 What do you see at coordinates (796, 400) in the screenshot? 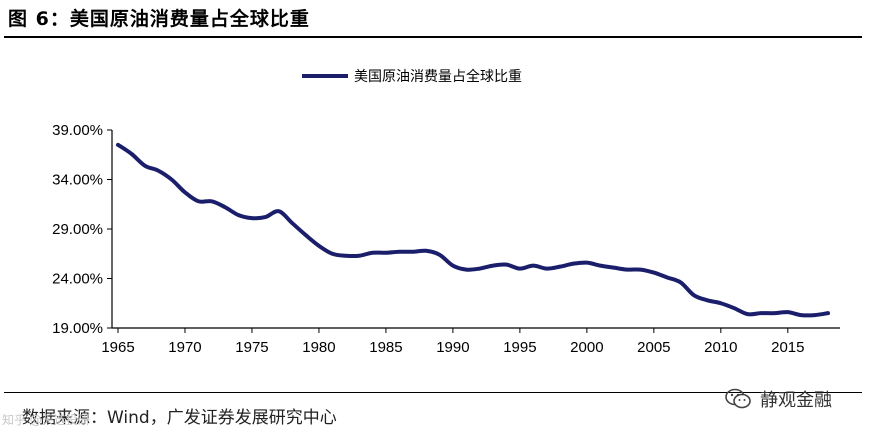
I see `watermark-text: 静观金融` at bounding box center [796, 400].